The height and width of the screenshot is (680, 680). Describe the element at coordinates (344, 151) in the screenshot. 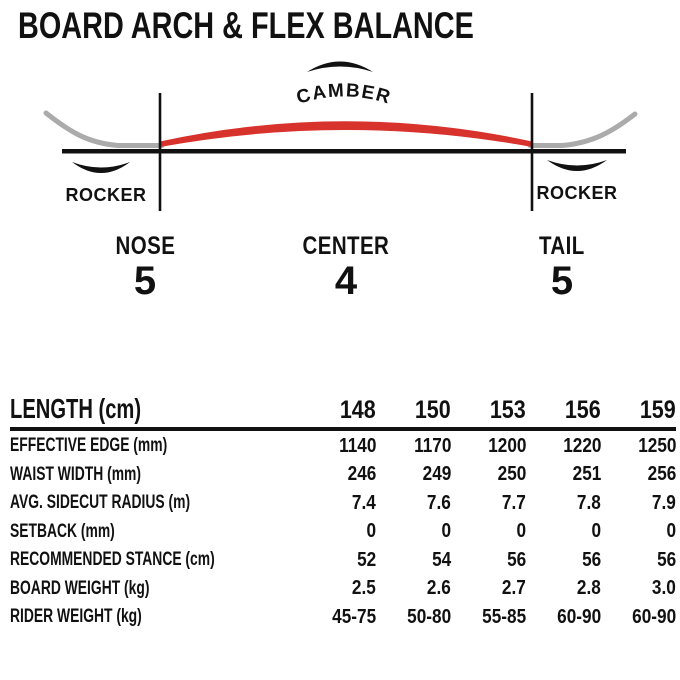

I see `board-baseline` at that location.